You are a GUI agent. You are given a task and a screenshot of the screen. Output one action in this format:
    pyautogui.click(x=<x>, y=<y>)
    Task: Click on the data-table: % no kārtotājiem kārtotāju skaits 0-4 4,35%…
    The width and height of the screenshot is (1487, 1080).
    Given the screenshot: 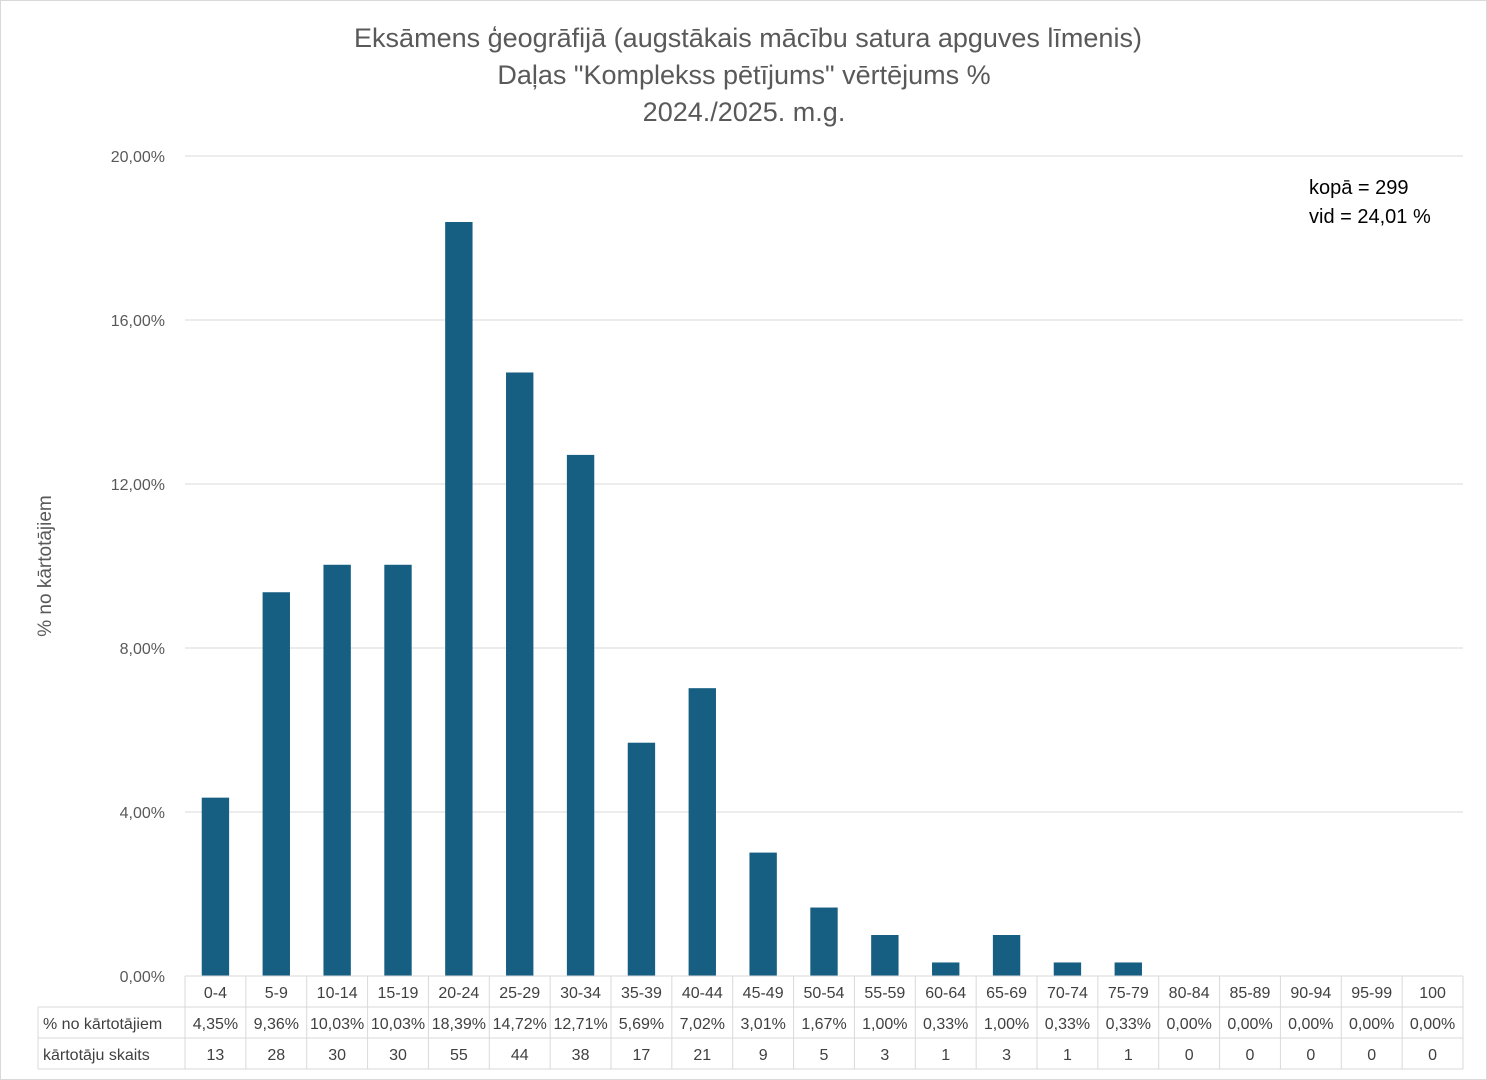 What is the action you would take?
    pyautogui.click(x=750, y=1022)
    